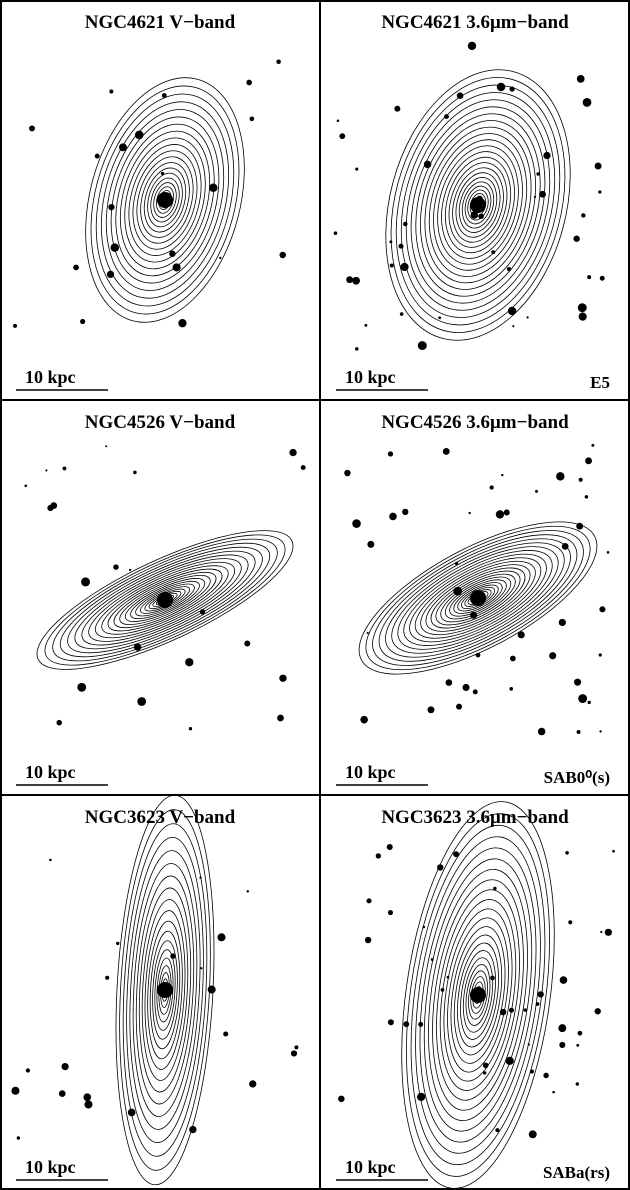 The width and height of the screenshot is (630, 1190). I want to click on panel-title: NGC3623 V−band, so click(160, 817).